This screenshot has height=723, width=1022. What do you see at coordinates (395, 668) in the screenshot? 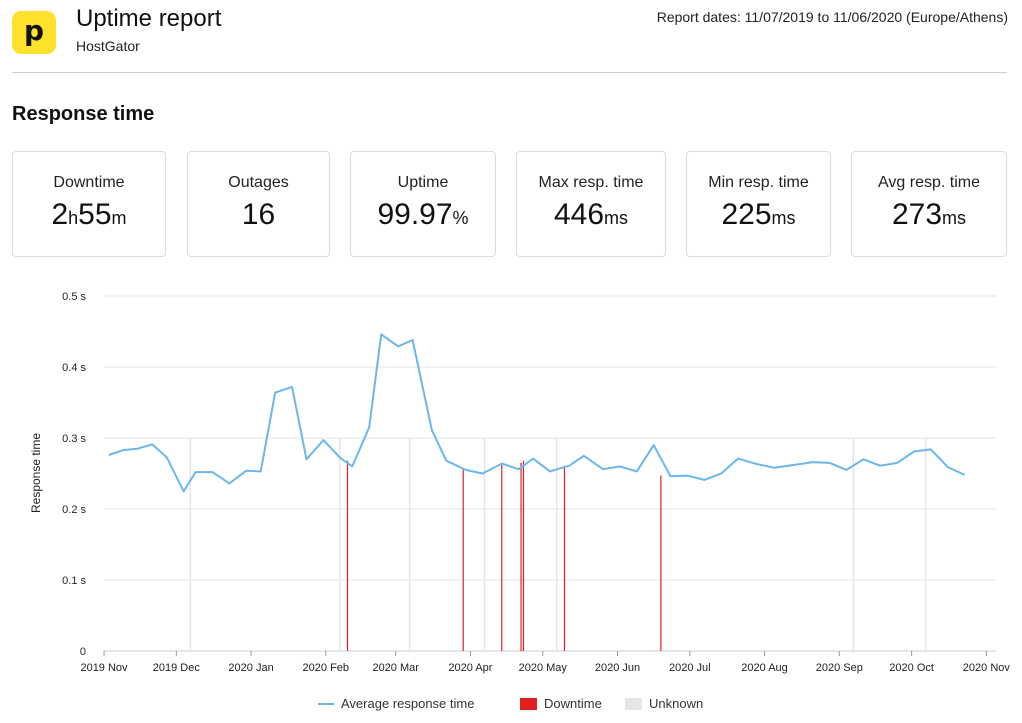
I see `x-tick-label: 2020 Mar` at bounding box center [395, 668].